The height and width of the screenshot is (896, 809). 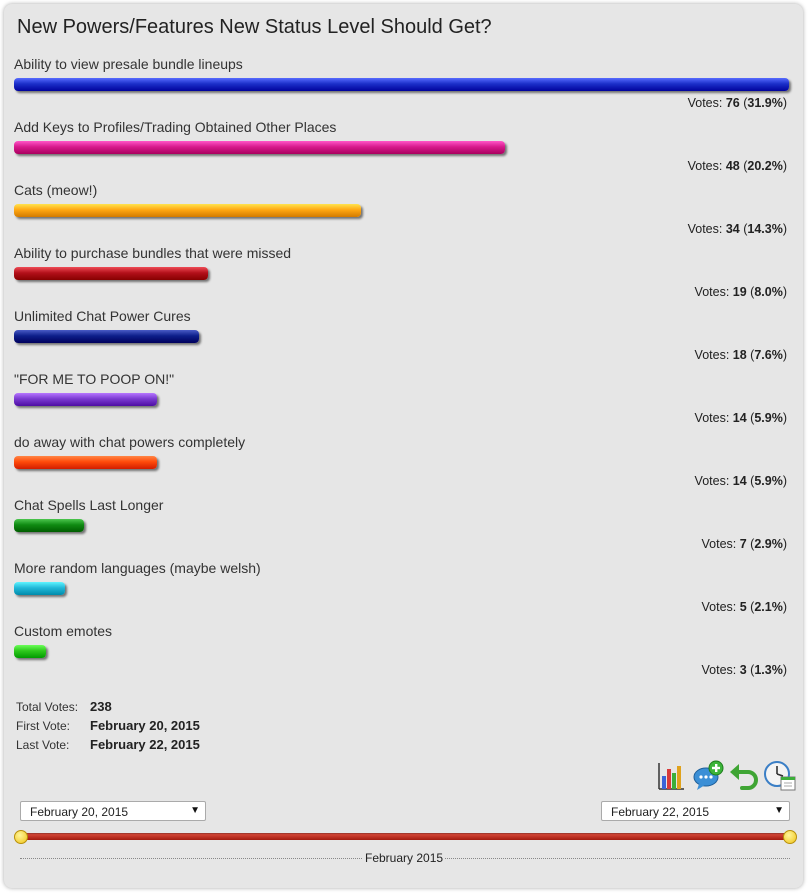 What do you see at coordinates (404, 858) in the screenshot?
I see `timeline-month-label: February 2015` at bounding box center [404, 858].